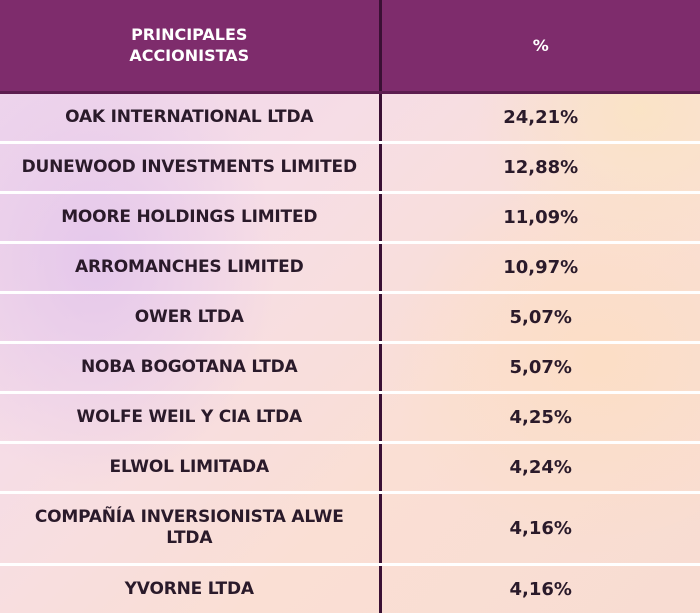  I want to click on shareholder-name-line1: COMPAÑÍA INVERSIONISTA ALWE, so click(189, 517).